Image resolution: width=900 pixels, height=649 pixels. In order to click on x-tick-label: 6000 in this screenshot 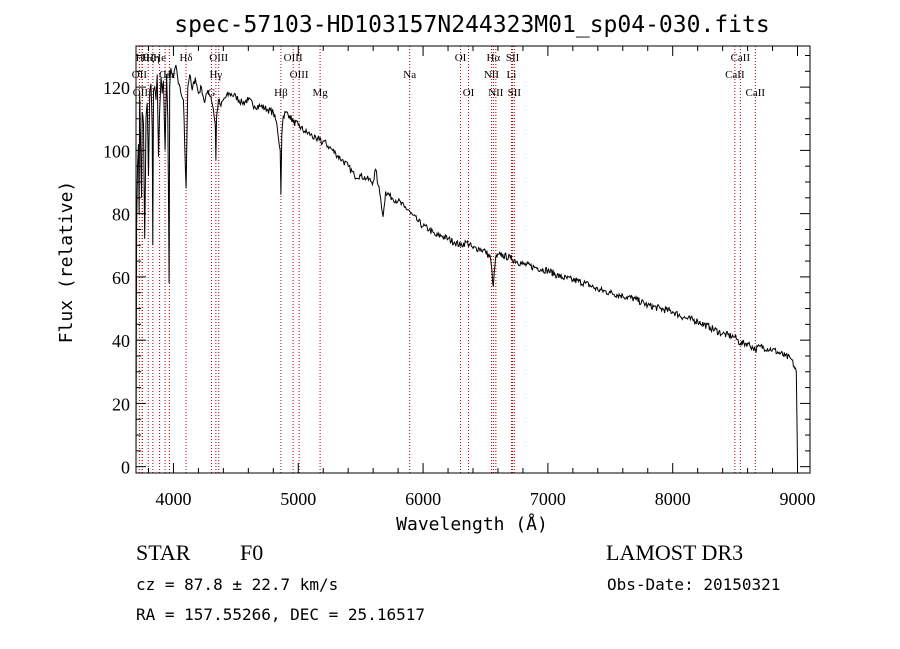, I will do `click(423, 499)`.